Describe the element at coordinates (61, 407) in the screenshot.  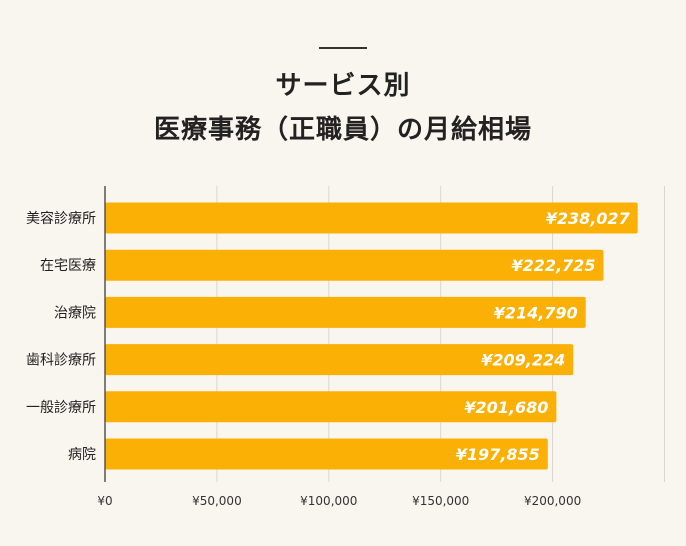
I see `category-label: 一般診療所` at that location.